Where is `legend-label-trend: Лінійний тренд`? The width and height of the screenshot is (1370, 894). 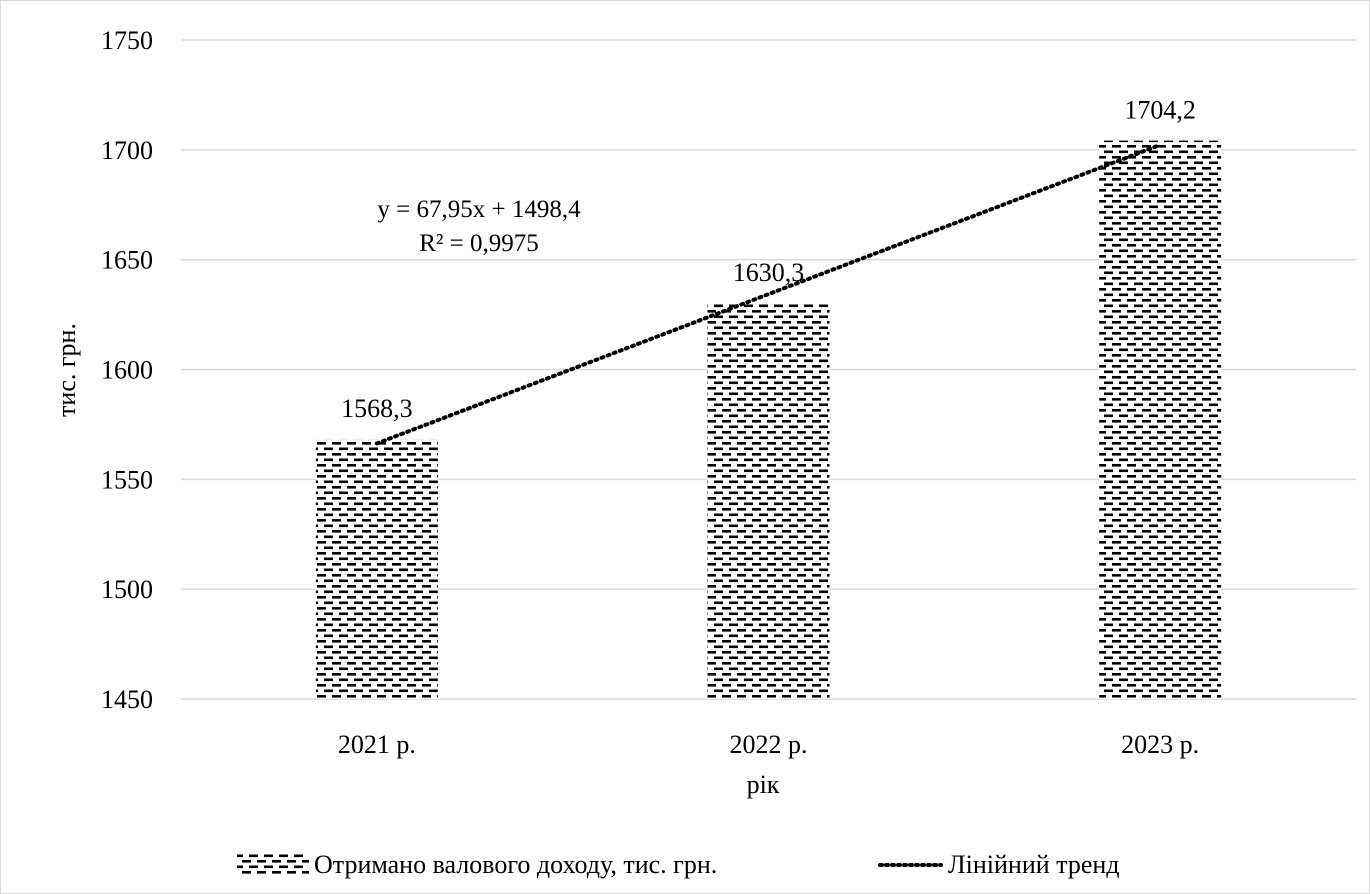
legend-label-trend: Лінійний тренд is located at coordinates (1034, 864).